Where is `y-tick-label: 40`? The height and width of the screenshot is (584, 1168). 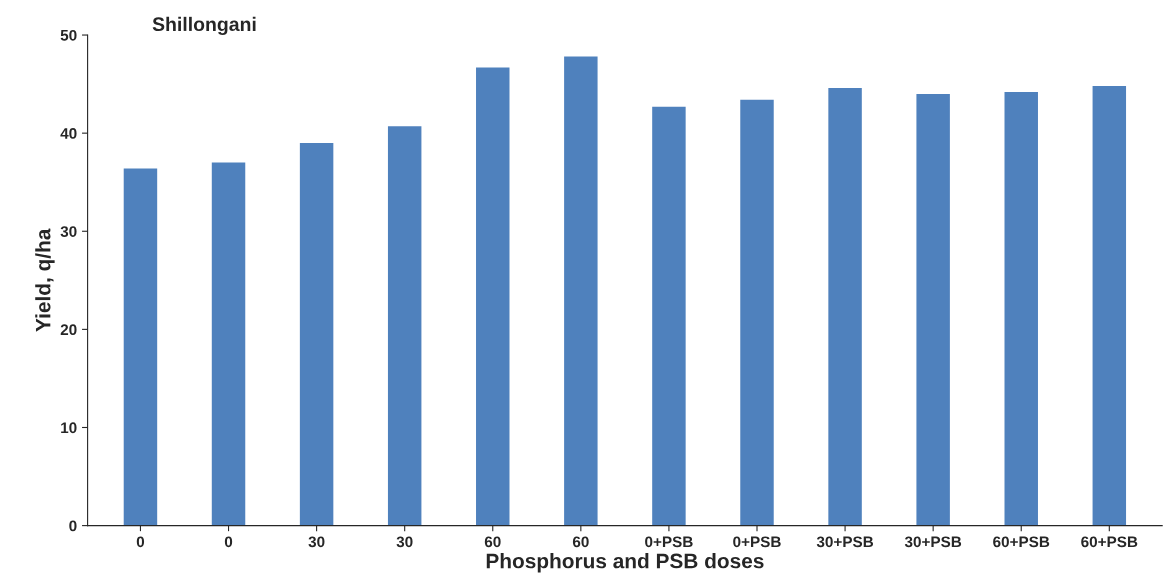 y-tick-label: 40 is located at coordinates (68, 133).